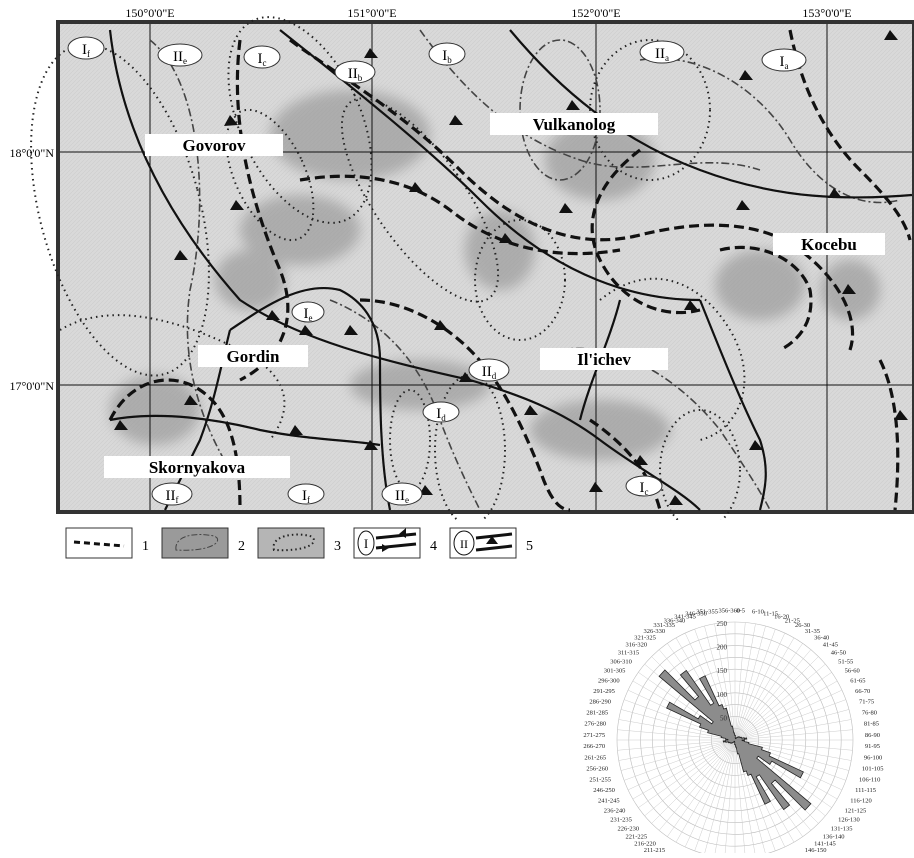 The image size is (914, 858). Describe the element at coordinates (645, 844) in the screenshot. I see `rose-sector-label: 216-220` at that location.